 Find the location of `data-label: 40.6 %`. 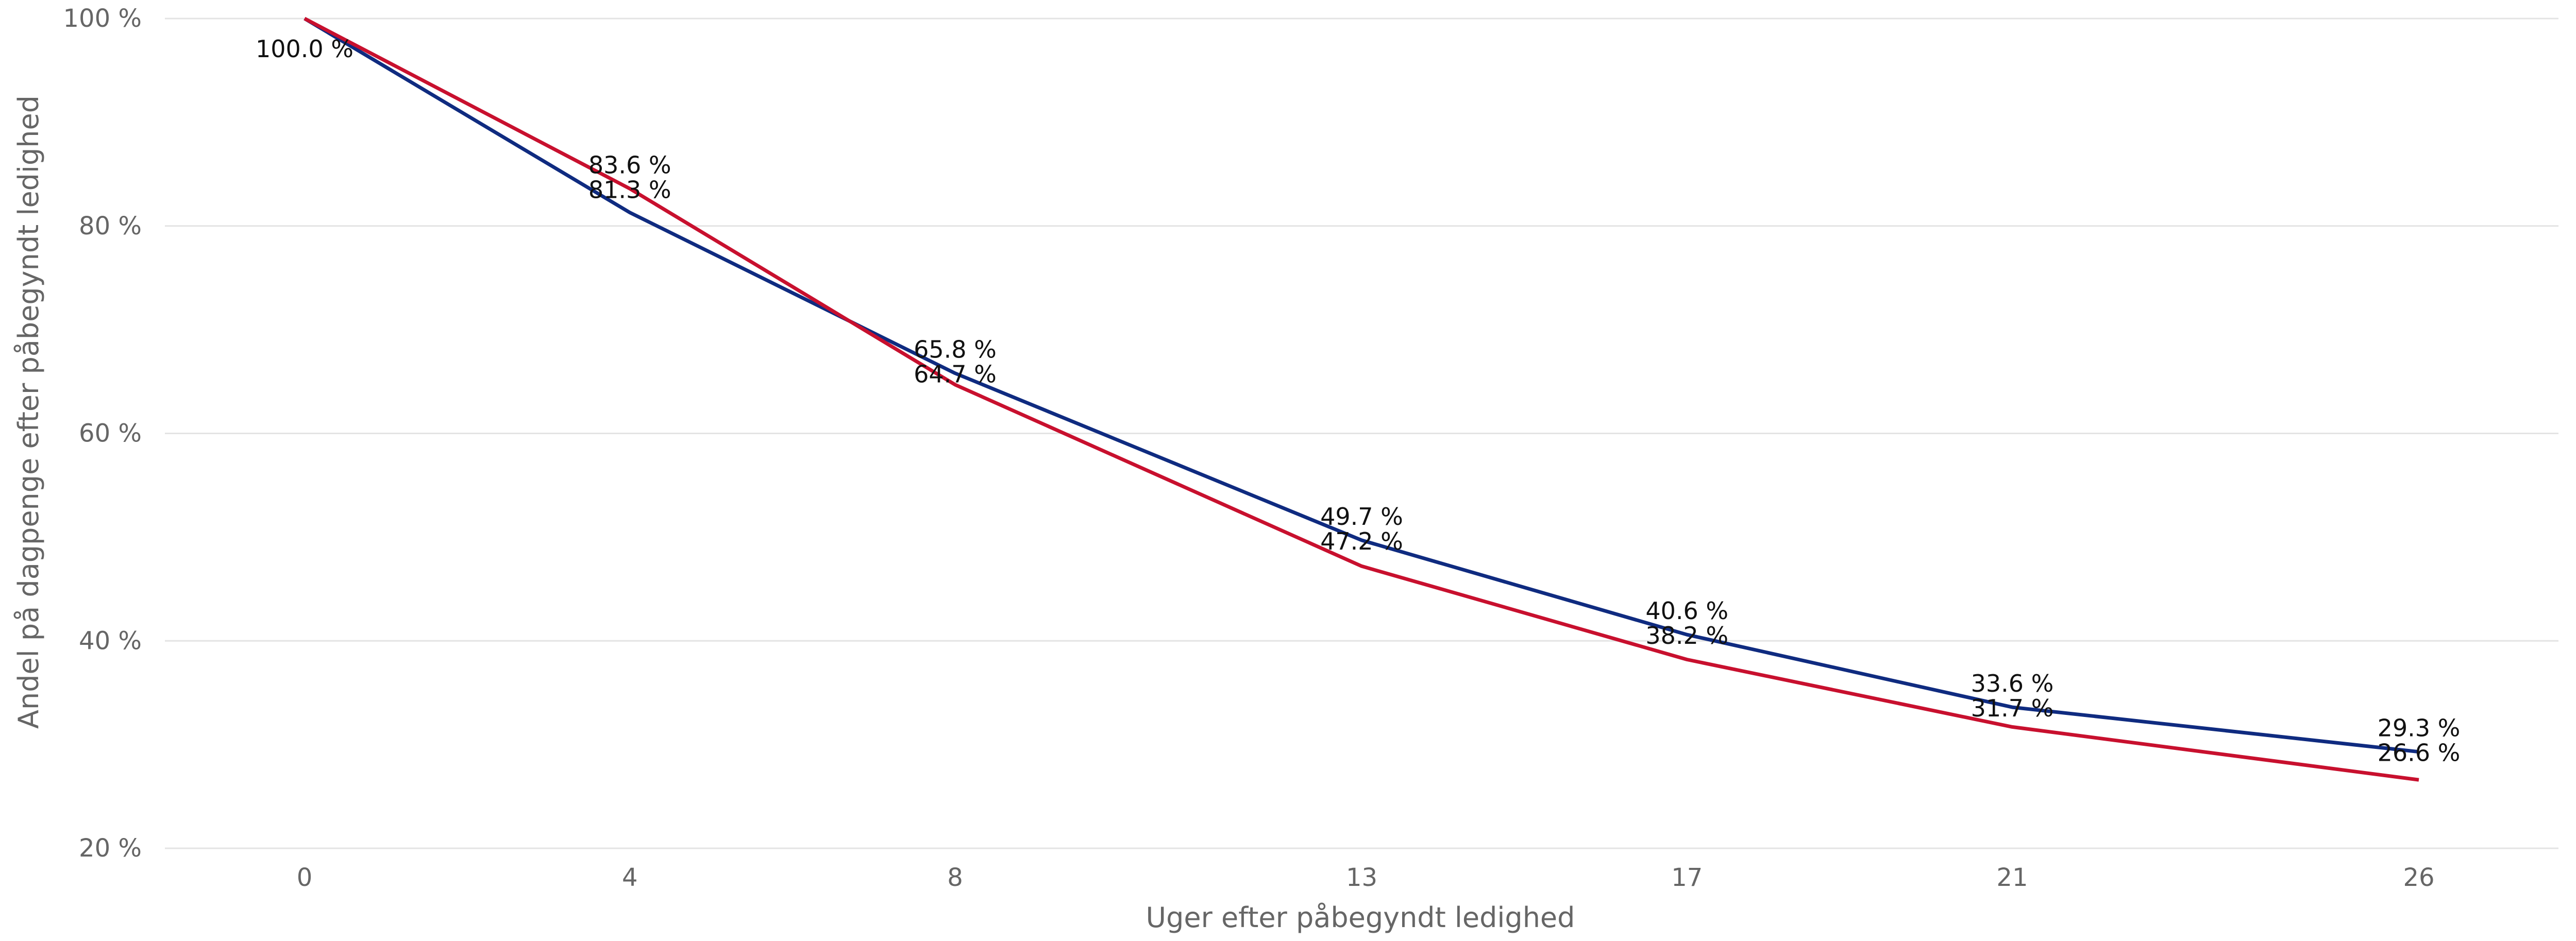

data-label: 40.6 % is located at coordinates (1686, 611).